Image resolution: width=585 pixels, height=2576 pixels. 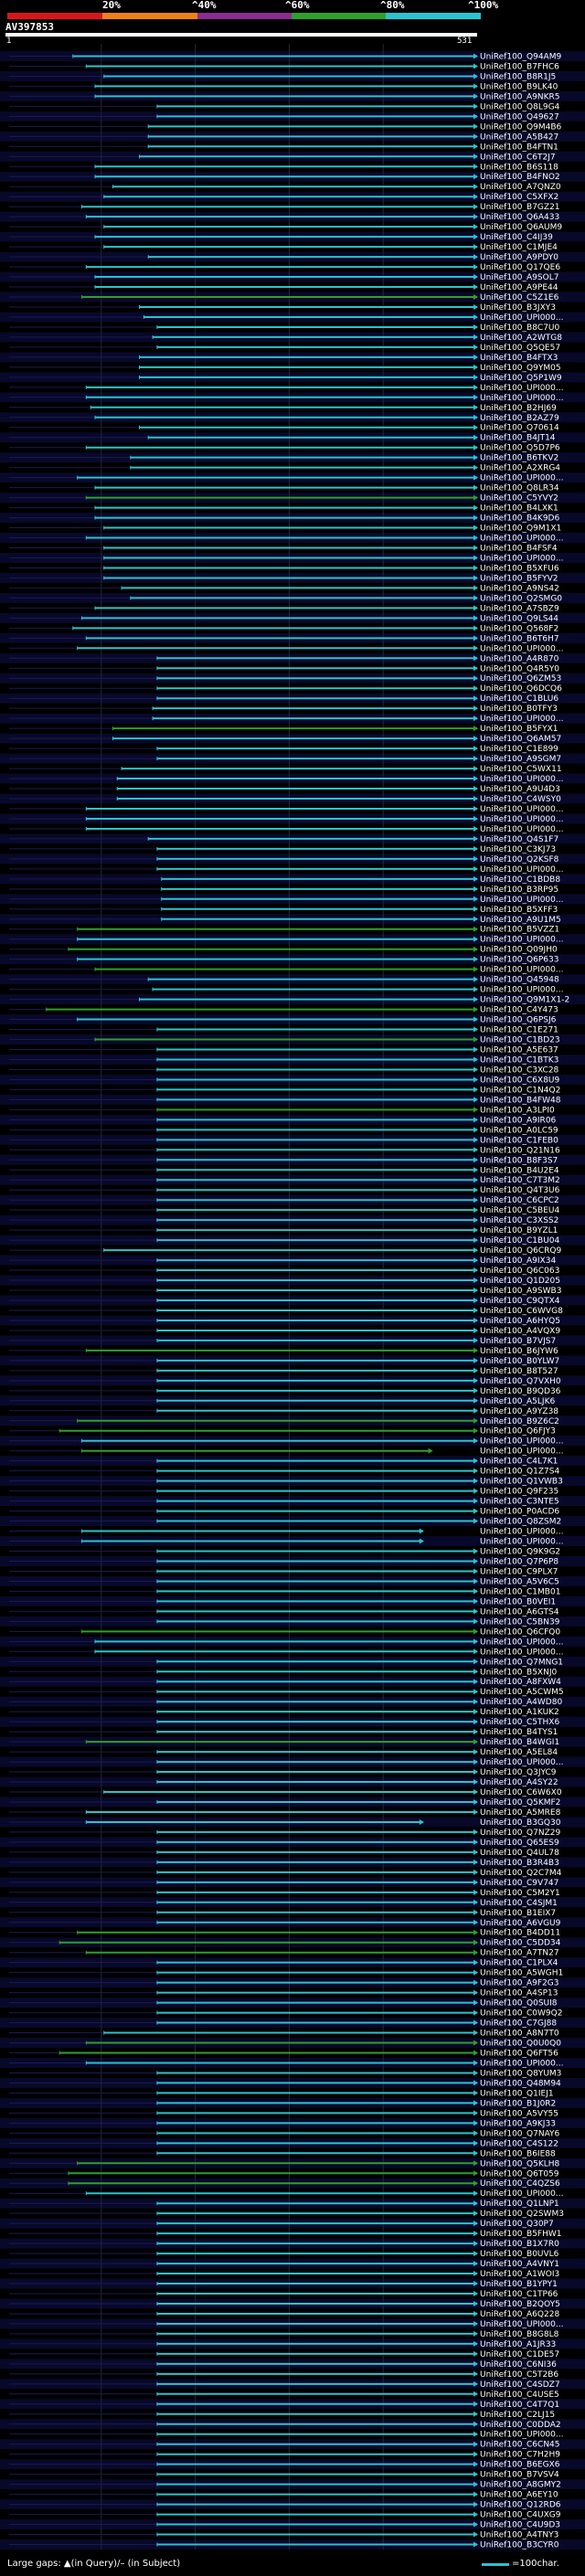 What do you see at coordinates (520, 920) in the screenshot?
I see `hit-label: UniRef100_A9U1M5` at bounding box center [520, 920].